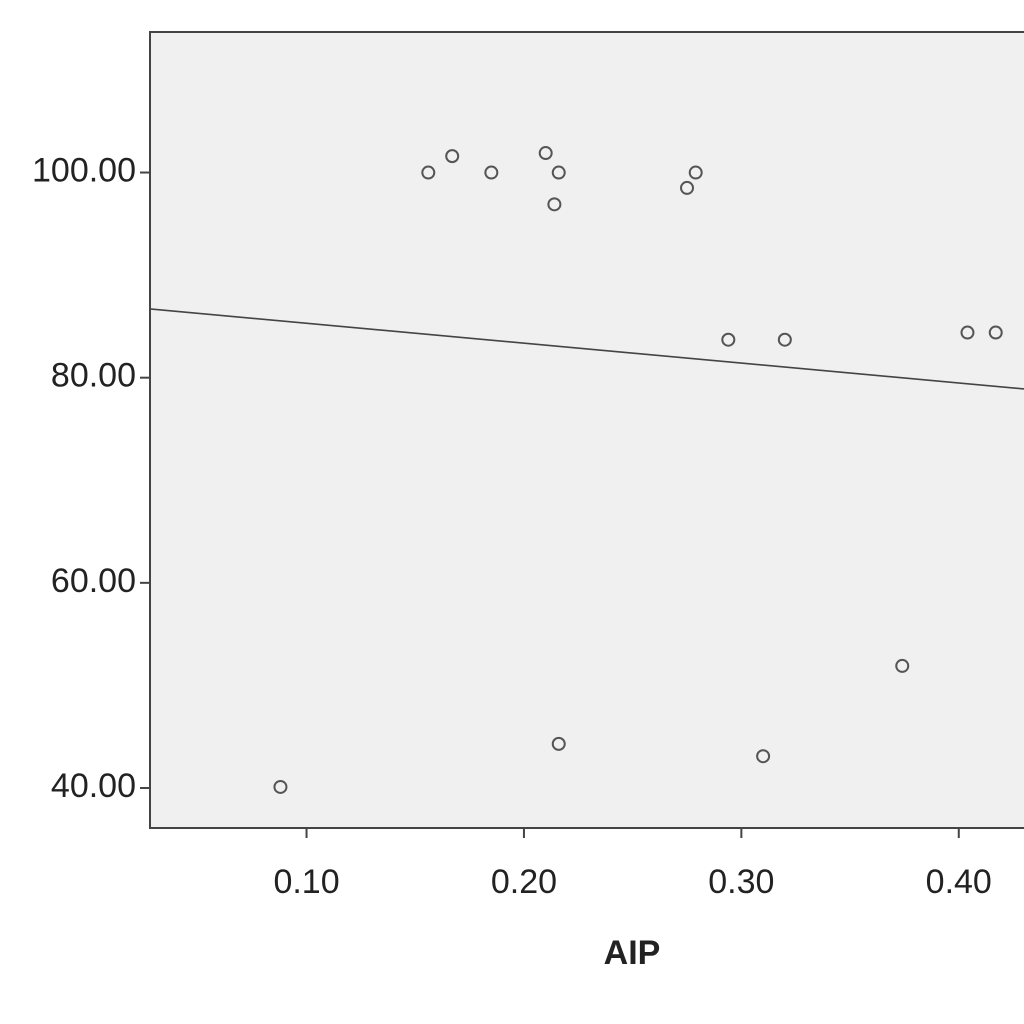  What do you see at coordinates (306, 882) in the screenshot?
I see `x-tick-label: 0.10` at bounding box center [306, 882].